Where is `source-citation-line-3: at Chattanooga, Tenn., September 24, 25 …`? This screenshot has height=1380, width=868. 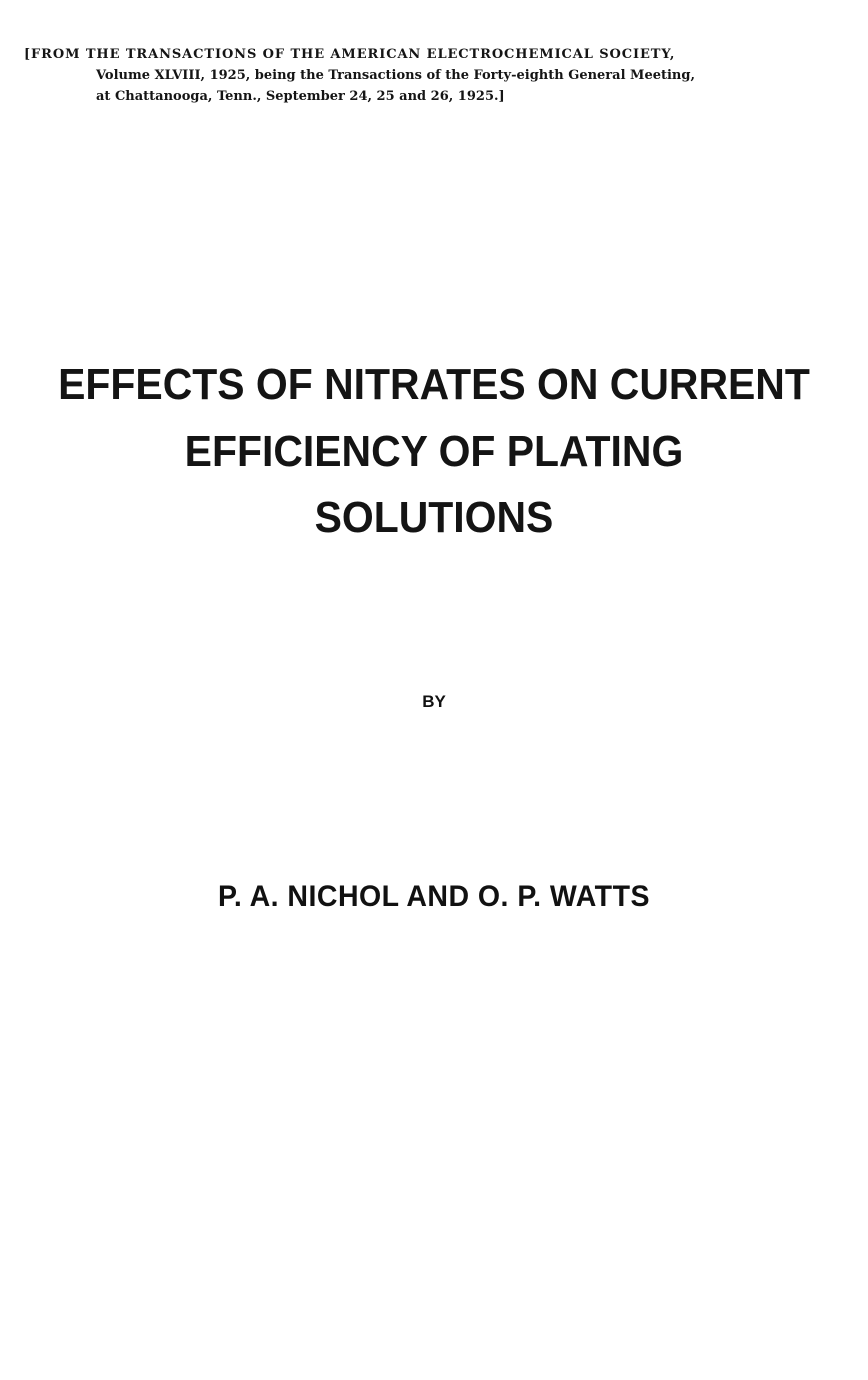
source-citation-line-3: at Chattanooga, Tenn., September 24, 25 … is located at coordinates (300, 96).